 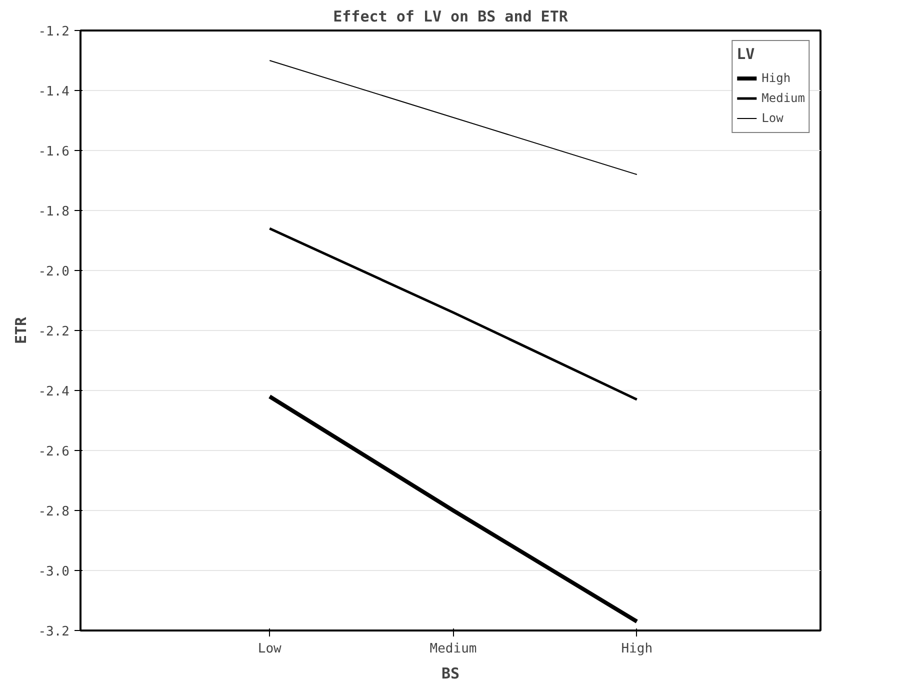 What do you see at coordinates (776, 78) in the screenshot?
I see `legend-label: High` at bounding box center [776, 78].